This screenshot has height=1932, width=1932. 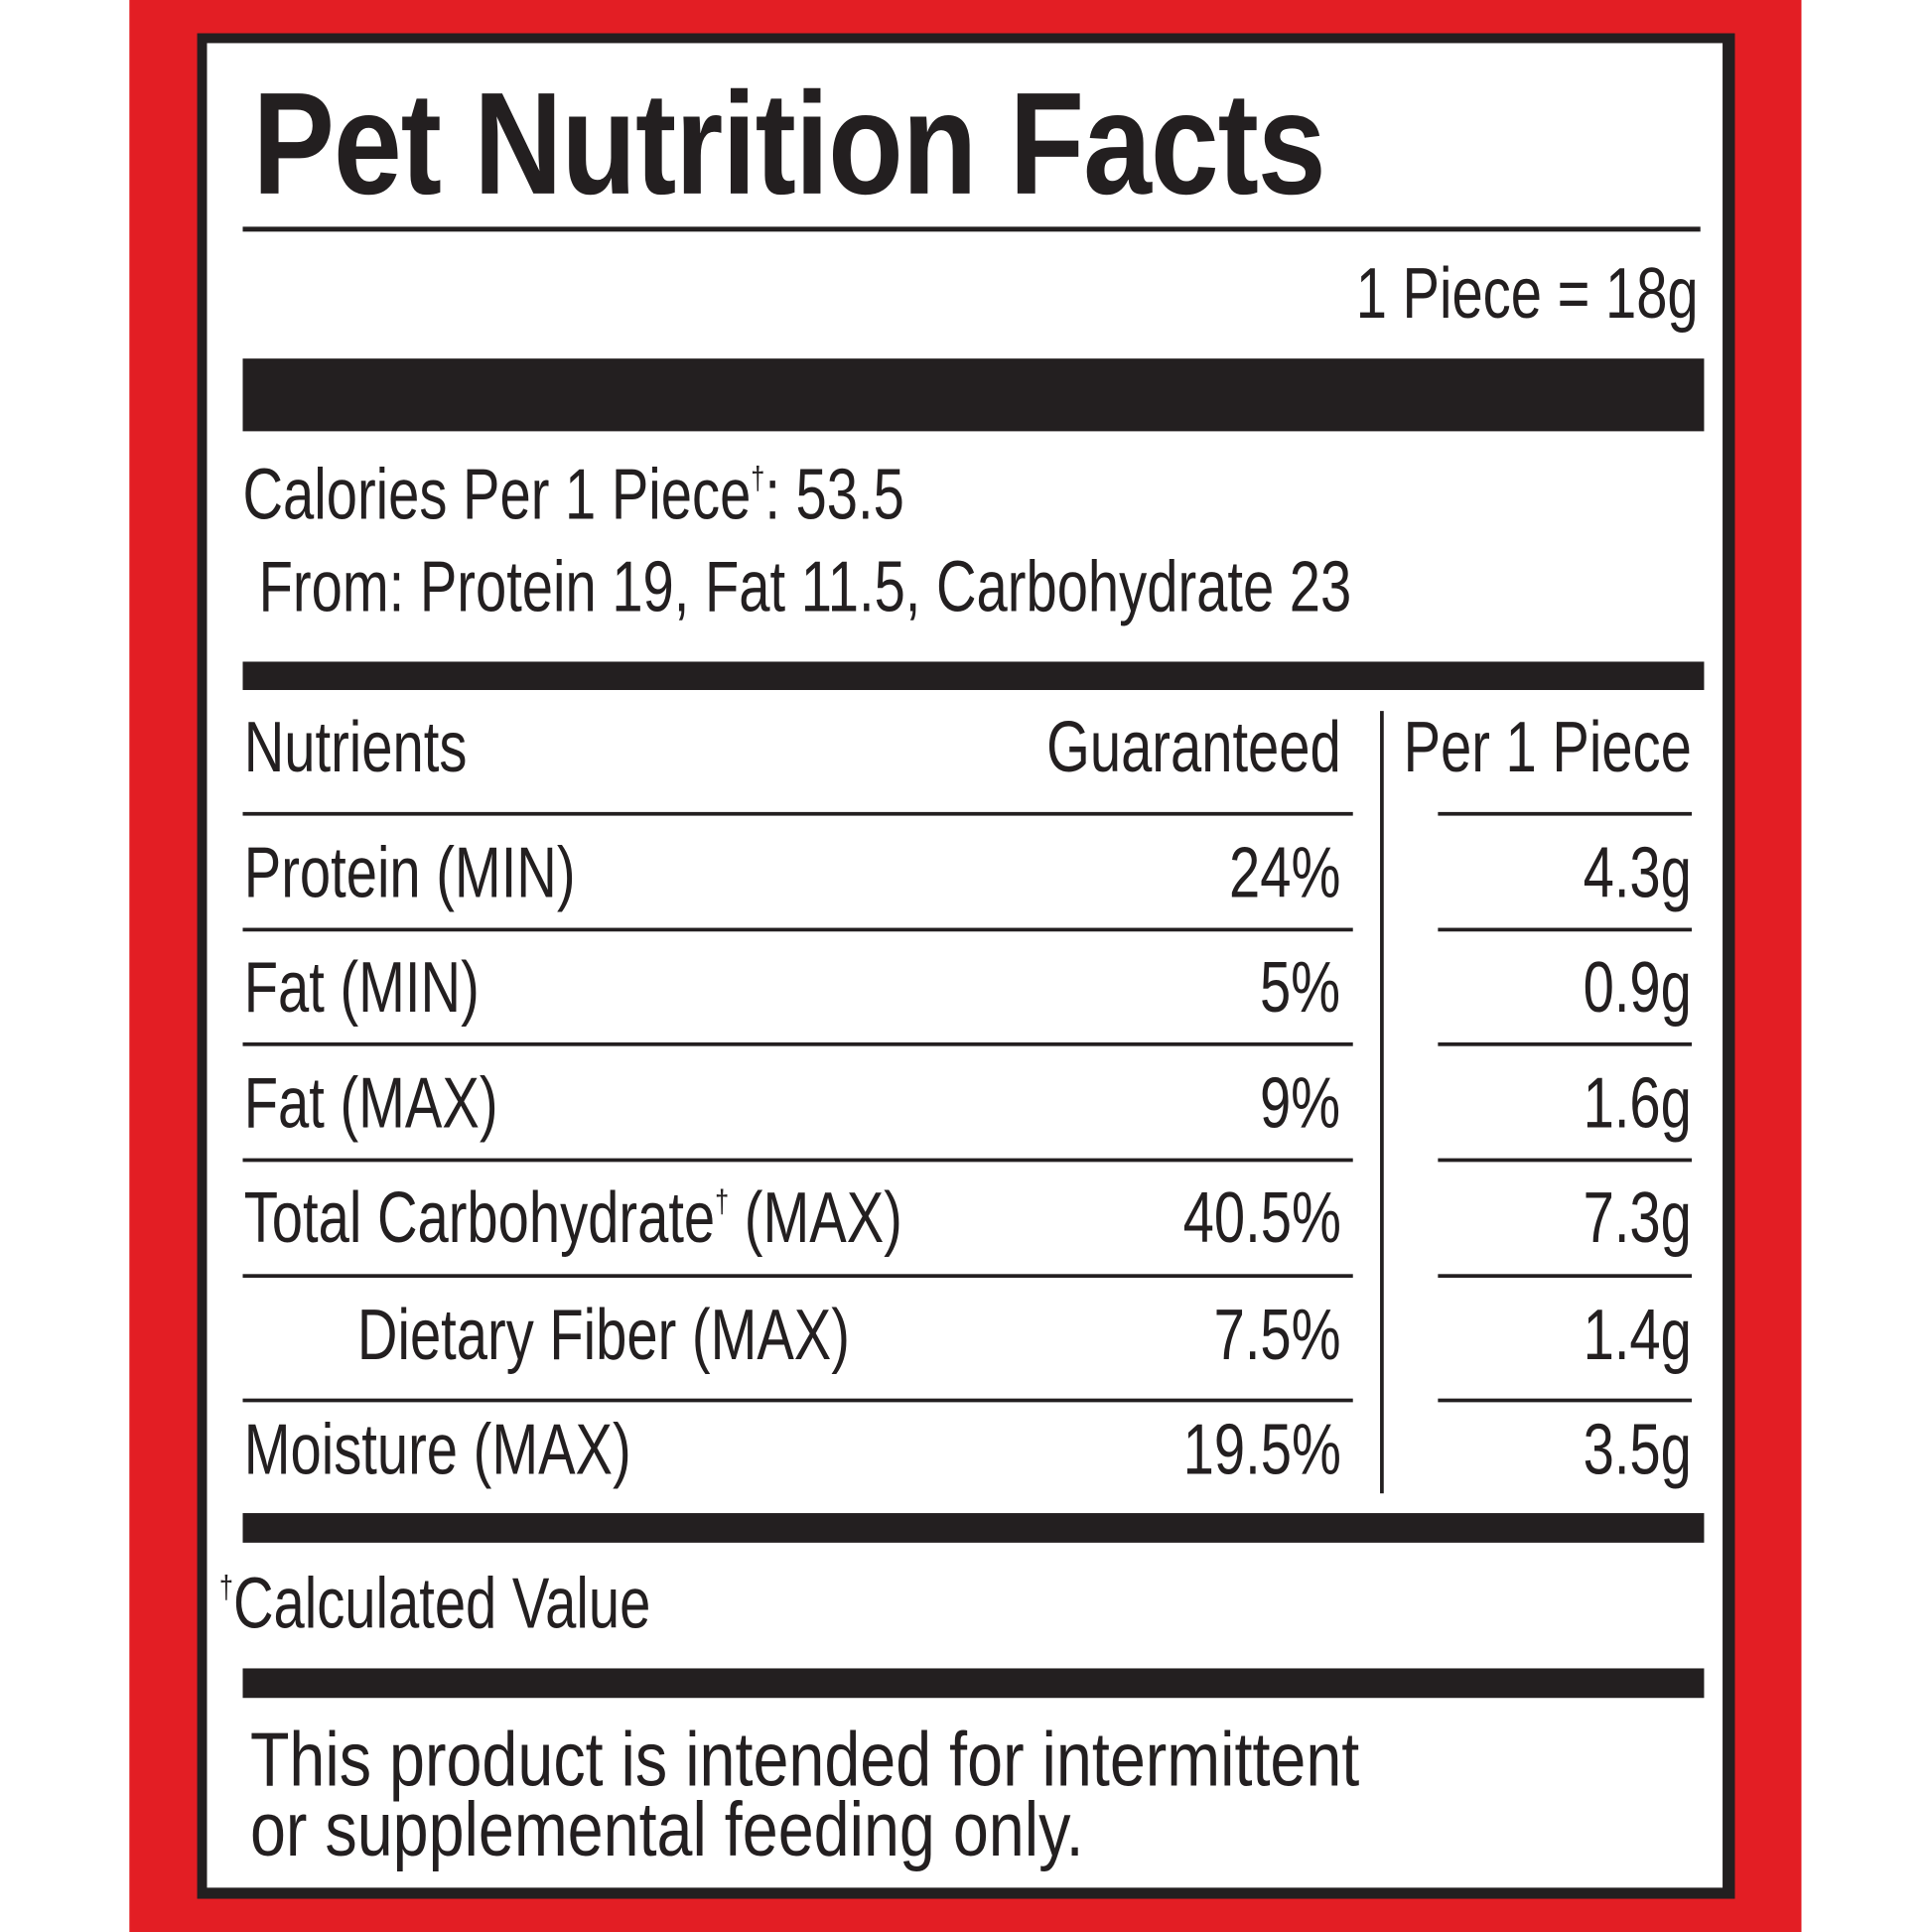 I want to click on per-piece-value: 4.3g, so click(x=1638, y=873).